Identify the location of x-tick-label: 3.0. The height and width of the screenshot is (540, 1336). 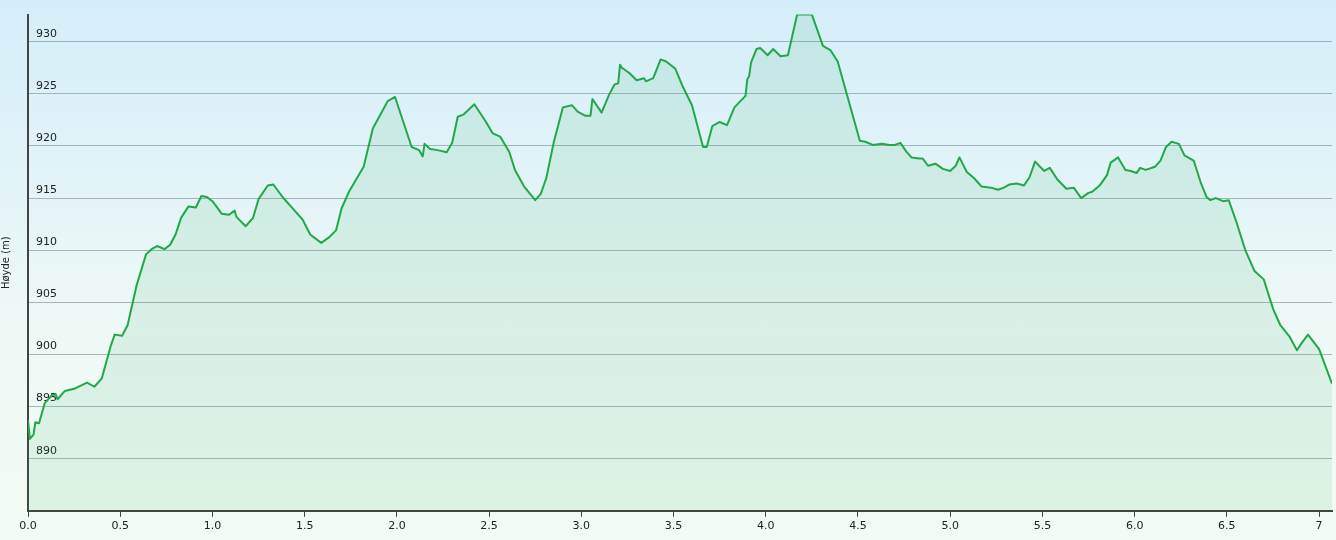
(581, 526).